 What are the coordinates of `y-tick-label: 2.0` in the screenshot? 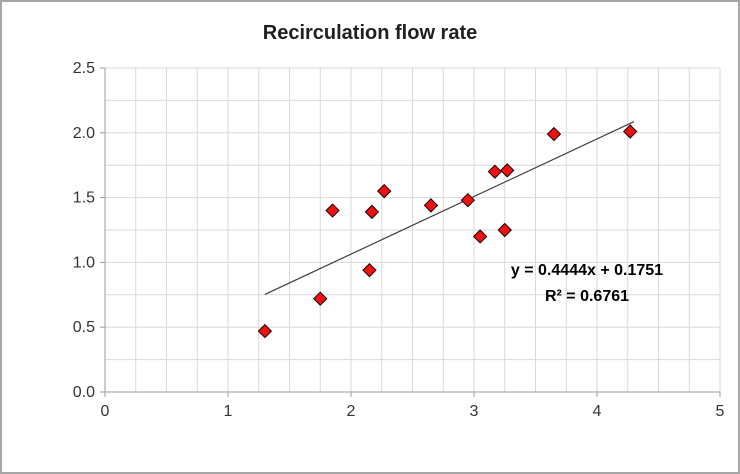 It's located at (84, 133).